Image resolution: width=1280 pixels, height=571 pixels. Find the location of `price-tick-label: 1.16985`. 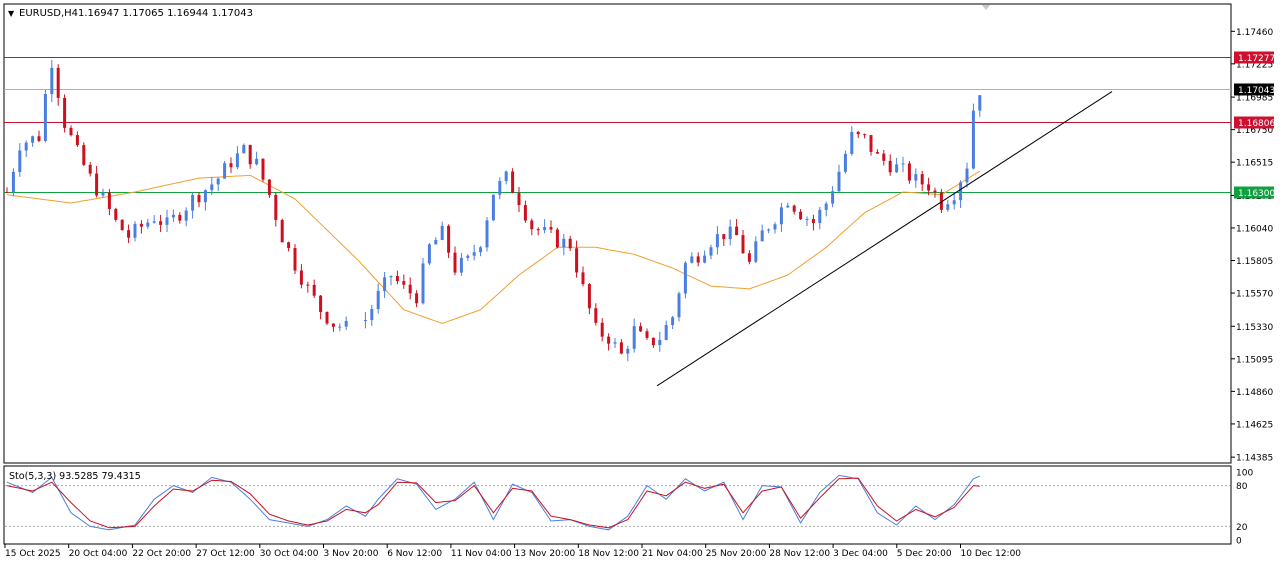

price-tick-label: 1.16985 is located at coordinates (1254, 99).